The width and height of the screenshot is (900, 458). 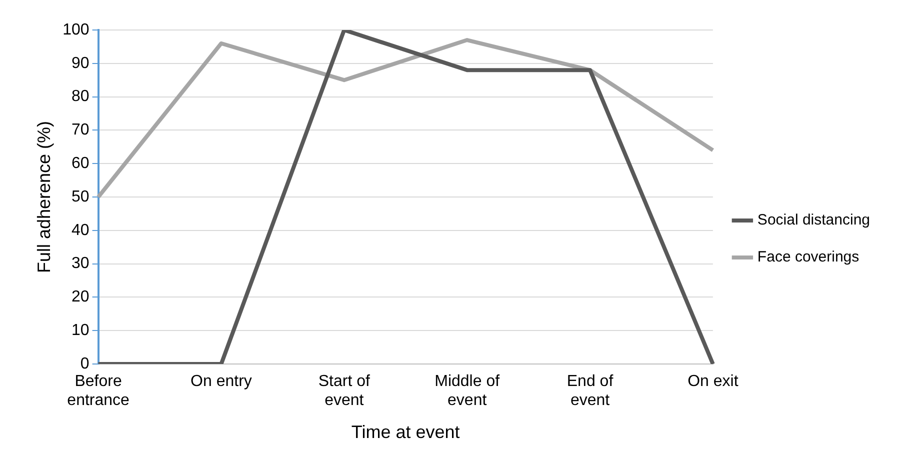 What do you see at coordinates (76, 29) in the screenshot?
I see `y-tick-label: 100` at bounding box center [76, 29].